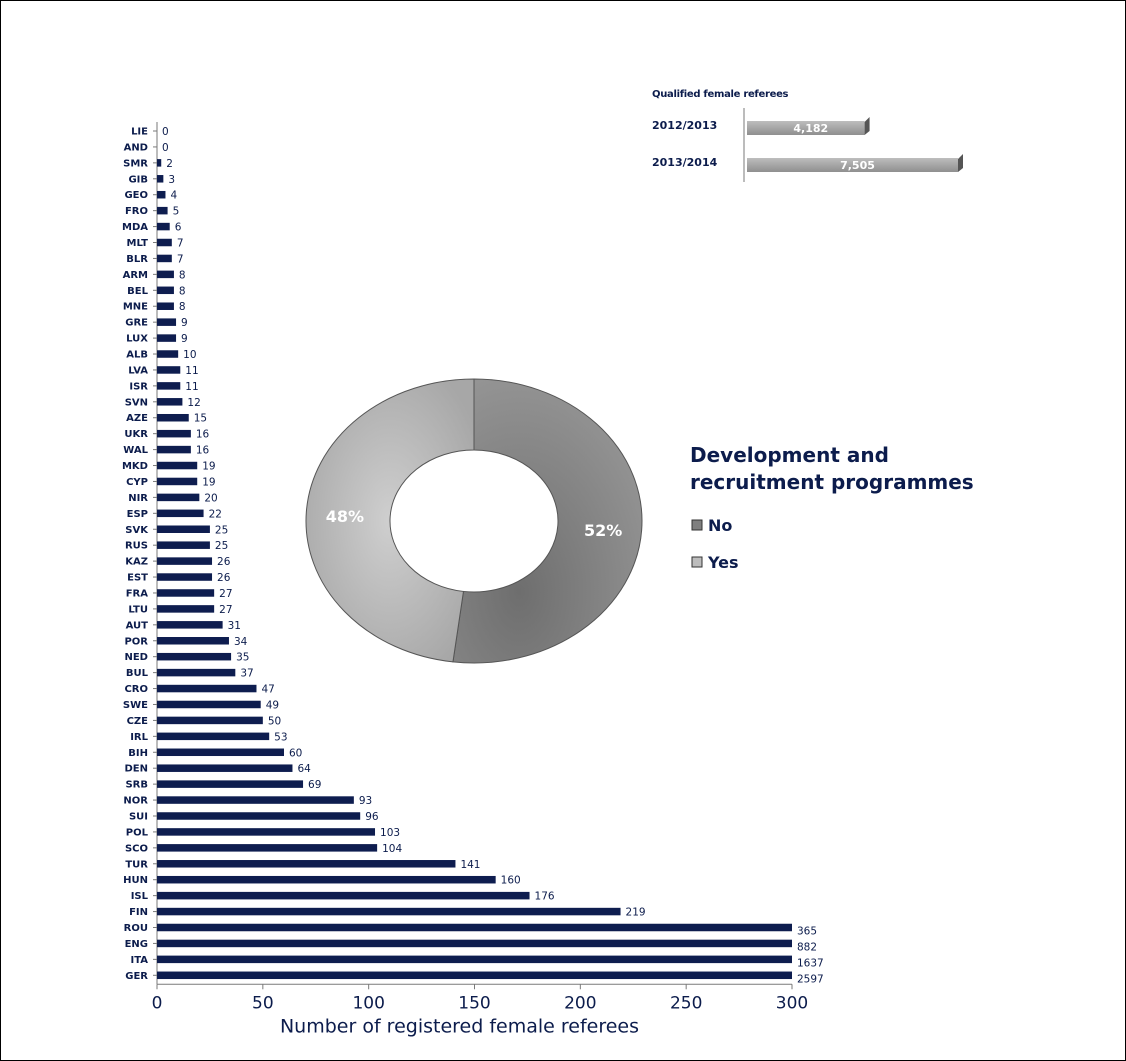 This screenshot has height=1061, width=1126. I want to click on bar-por, so click(193, 641).